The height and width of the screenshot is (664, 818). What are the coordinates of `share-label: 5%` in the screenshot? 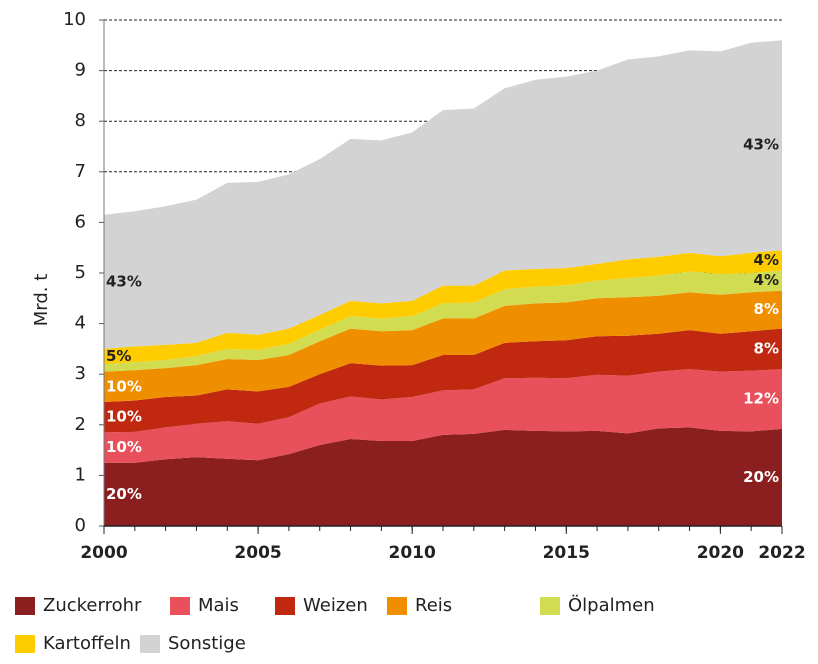 It's located at (118, 356).